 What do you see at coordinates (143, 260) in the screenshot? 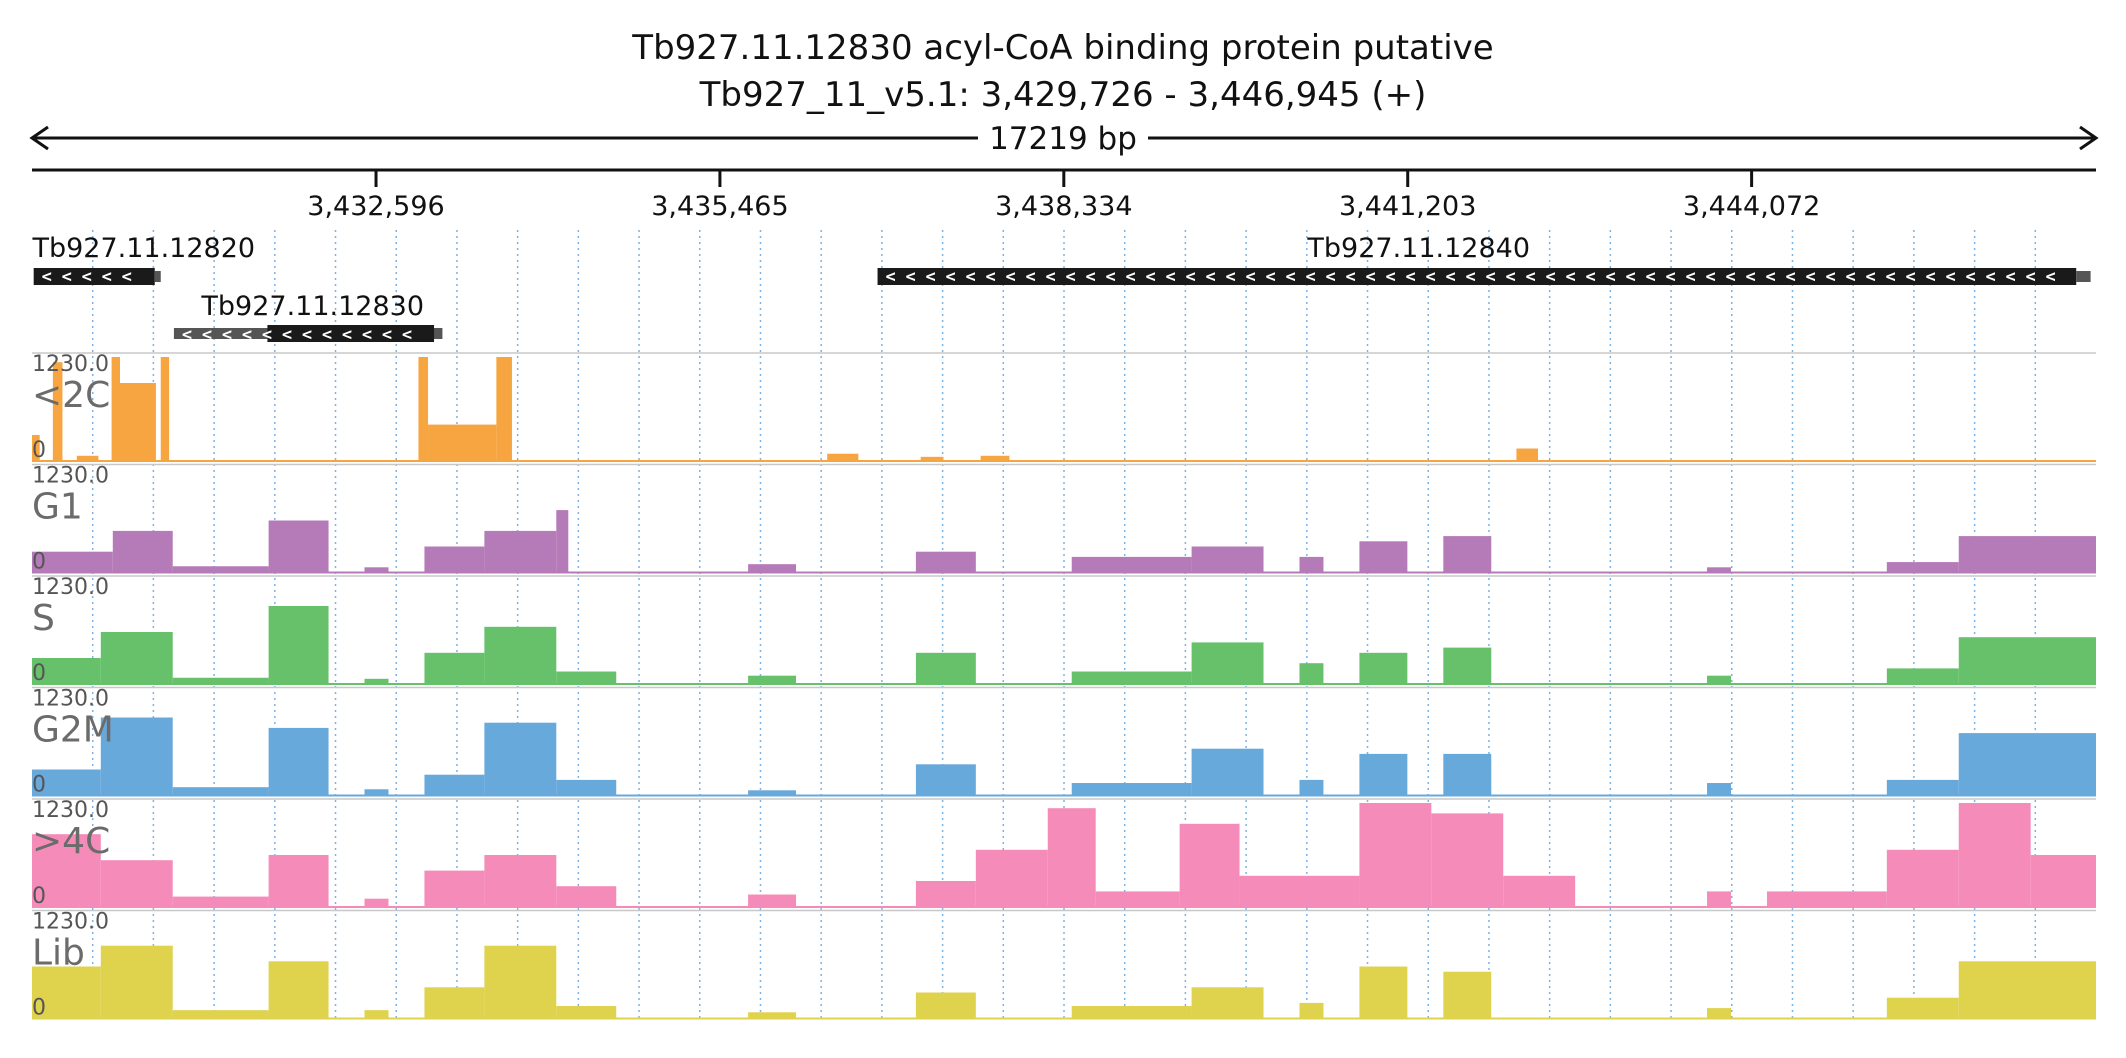
I see `gene-feature: Tb927.11.12820 < < < < <` at bounding box center [143, 260].